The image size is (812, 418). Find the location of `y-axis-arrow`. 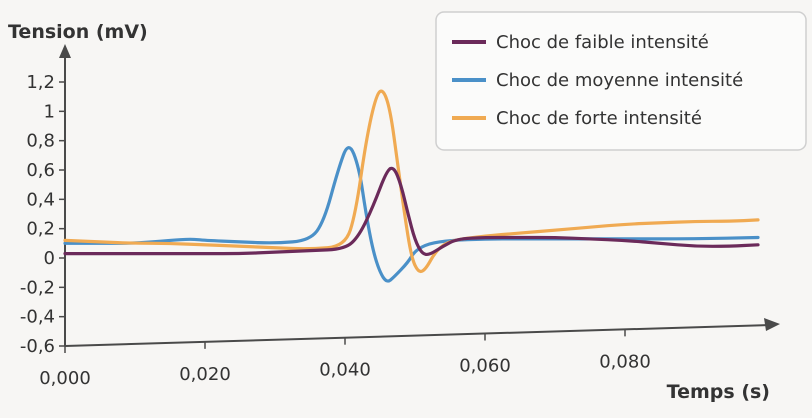

y-axis-arrow is located at coordinates (65, 51).